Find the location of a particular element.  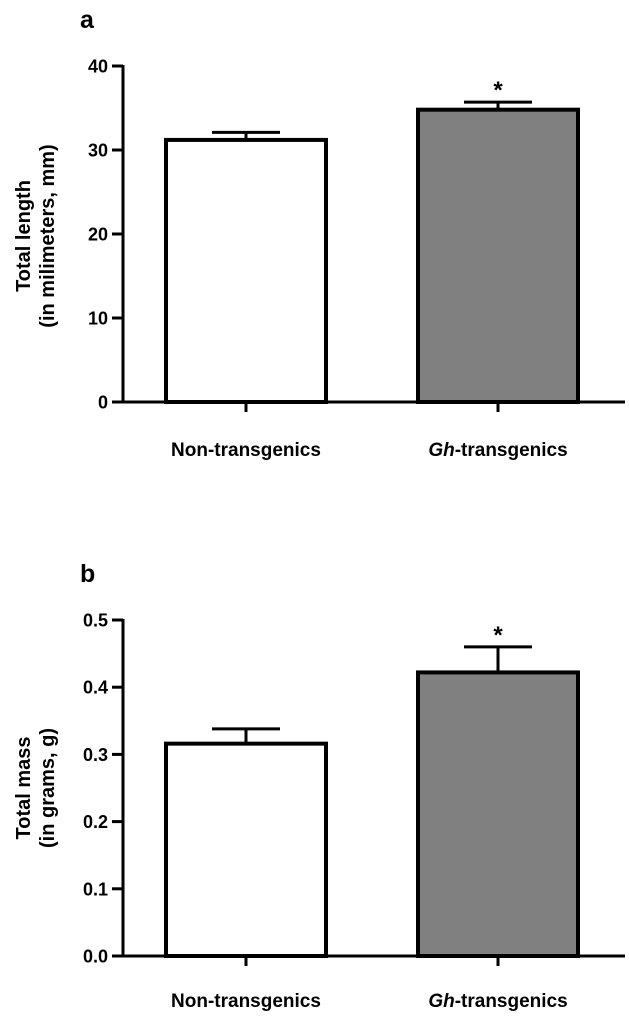

y-axis-label-line: Total length is located at coordinates (24, 236).